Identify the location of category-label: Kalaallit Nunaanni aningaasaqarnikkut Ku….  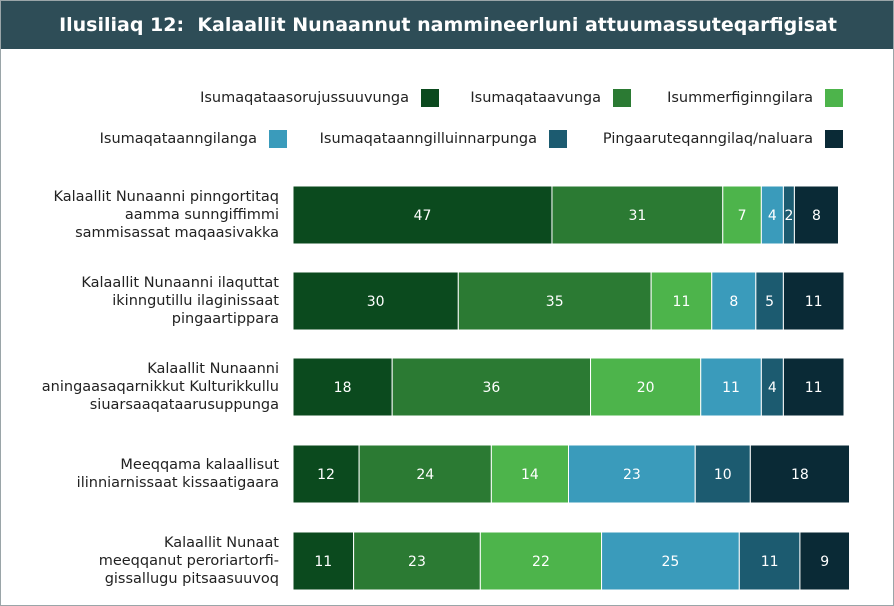
(160, 387).